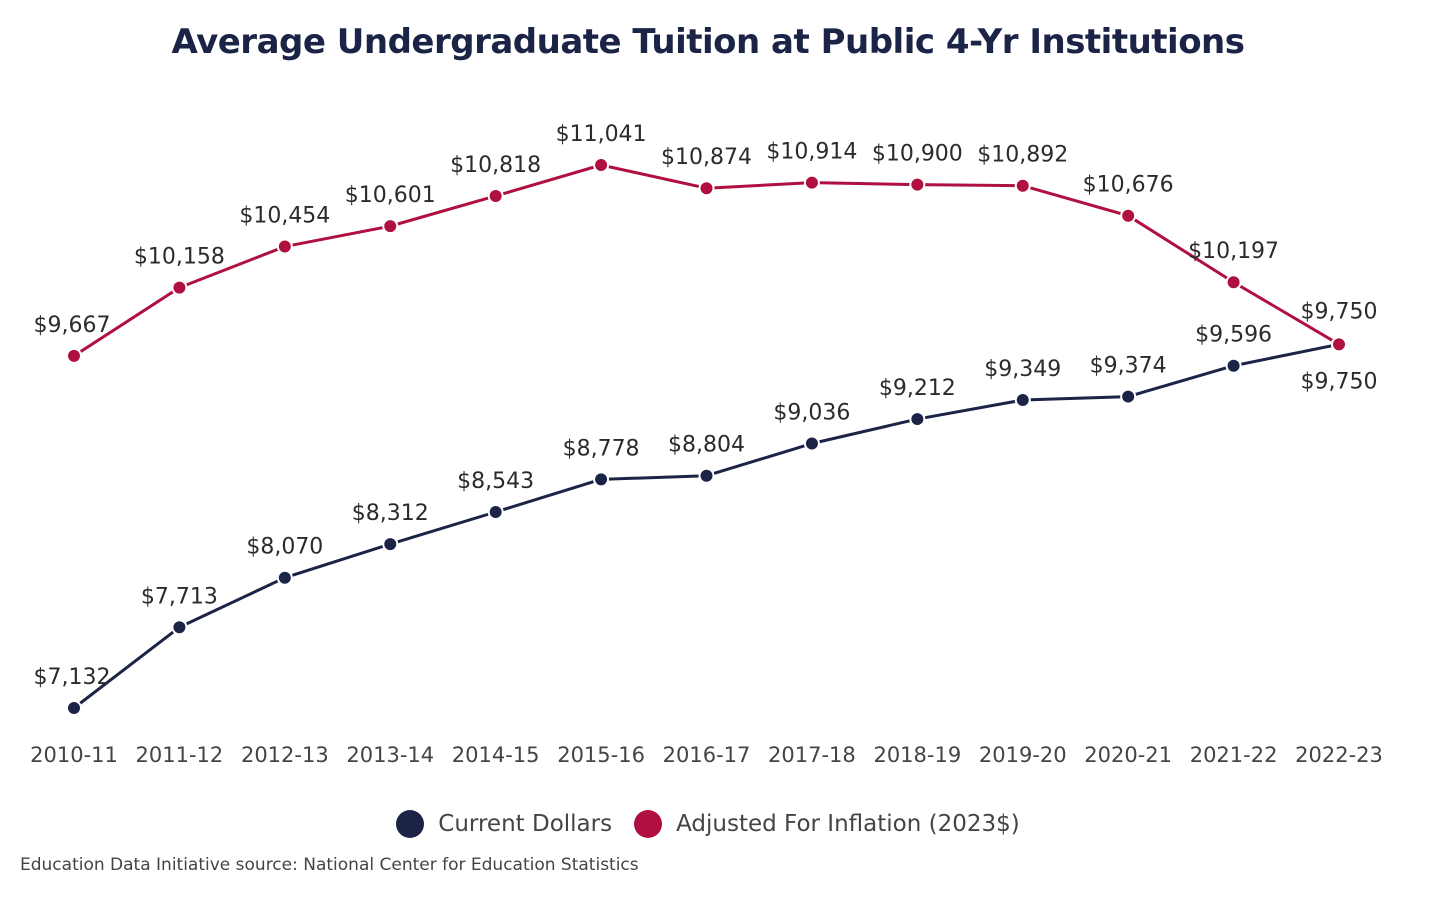 The image size is (1456, 905). I want to click on legend-marker-current-dollars, so click(410, 824).